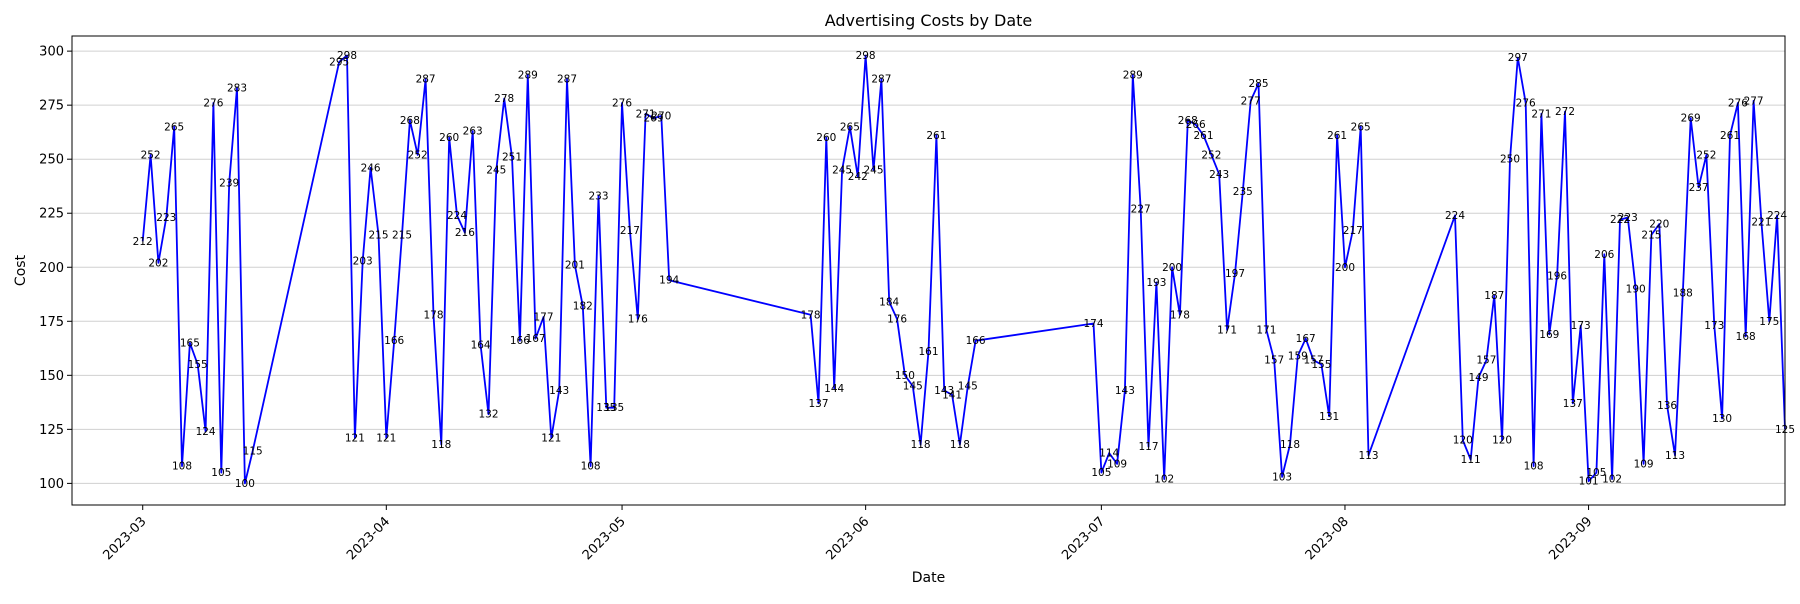 This screenshot has height=604, width=1800. I want to click on data-label: 251, so click(512, 158).